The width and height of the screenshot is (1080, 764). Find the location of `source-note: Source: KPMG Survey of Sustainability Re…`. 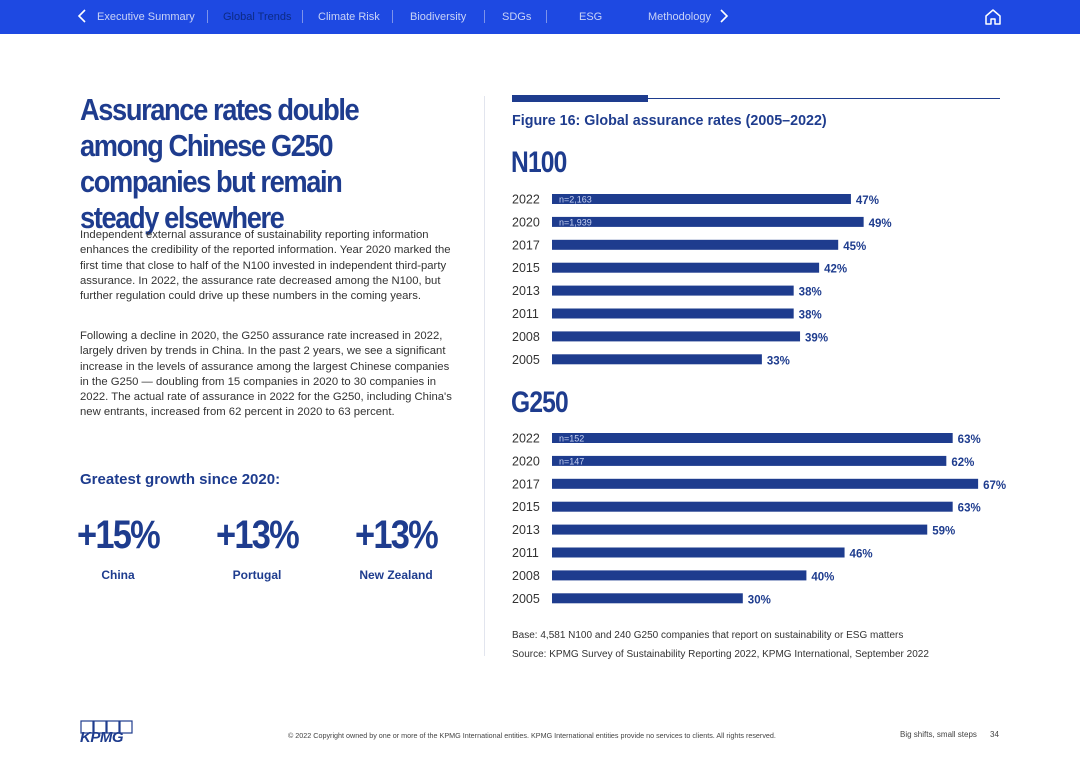

source-note: Source: KPMG Survey of Sustainability Re… is located at coordinates (720, 654).